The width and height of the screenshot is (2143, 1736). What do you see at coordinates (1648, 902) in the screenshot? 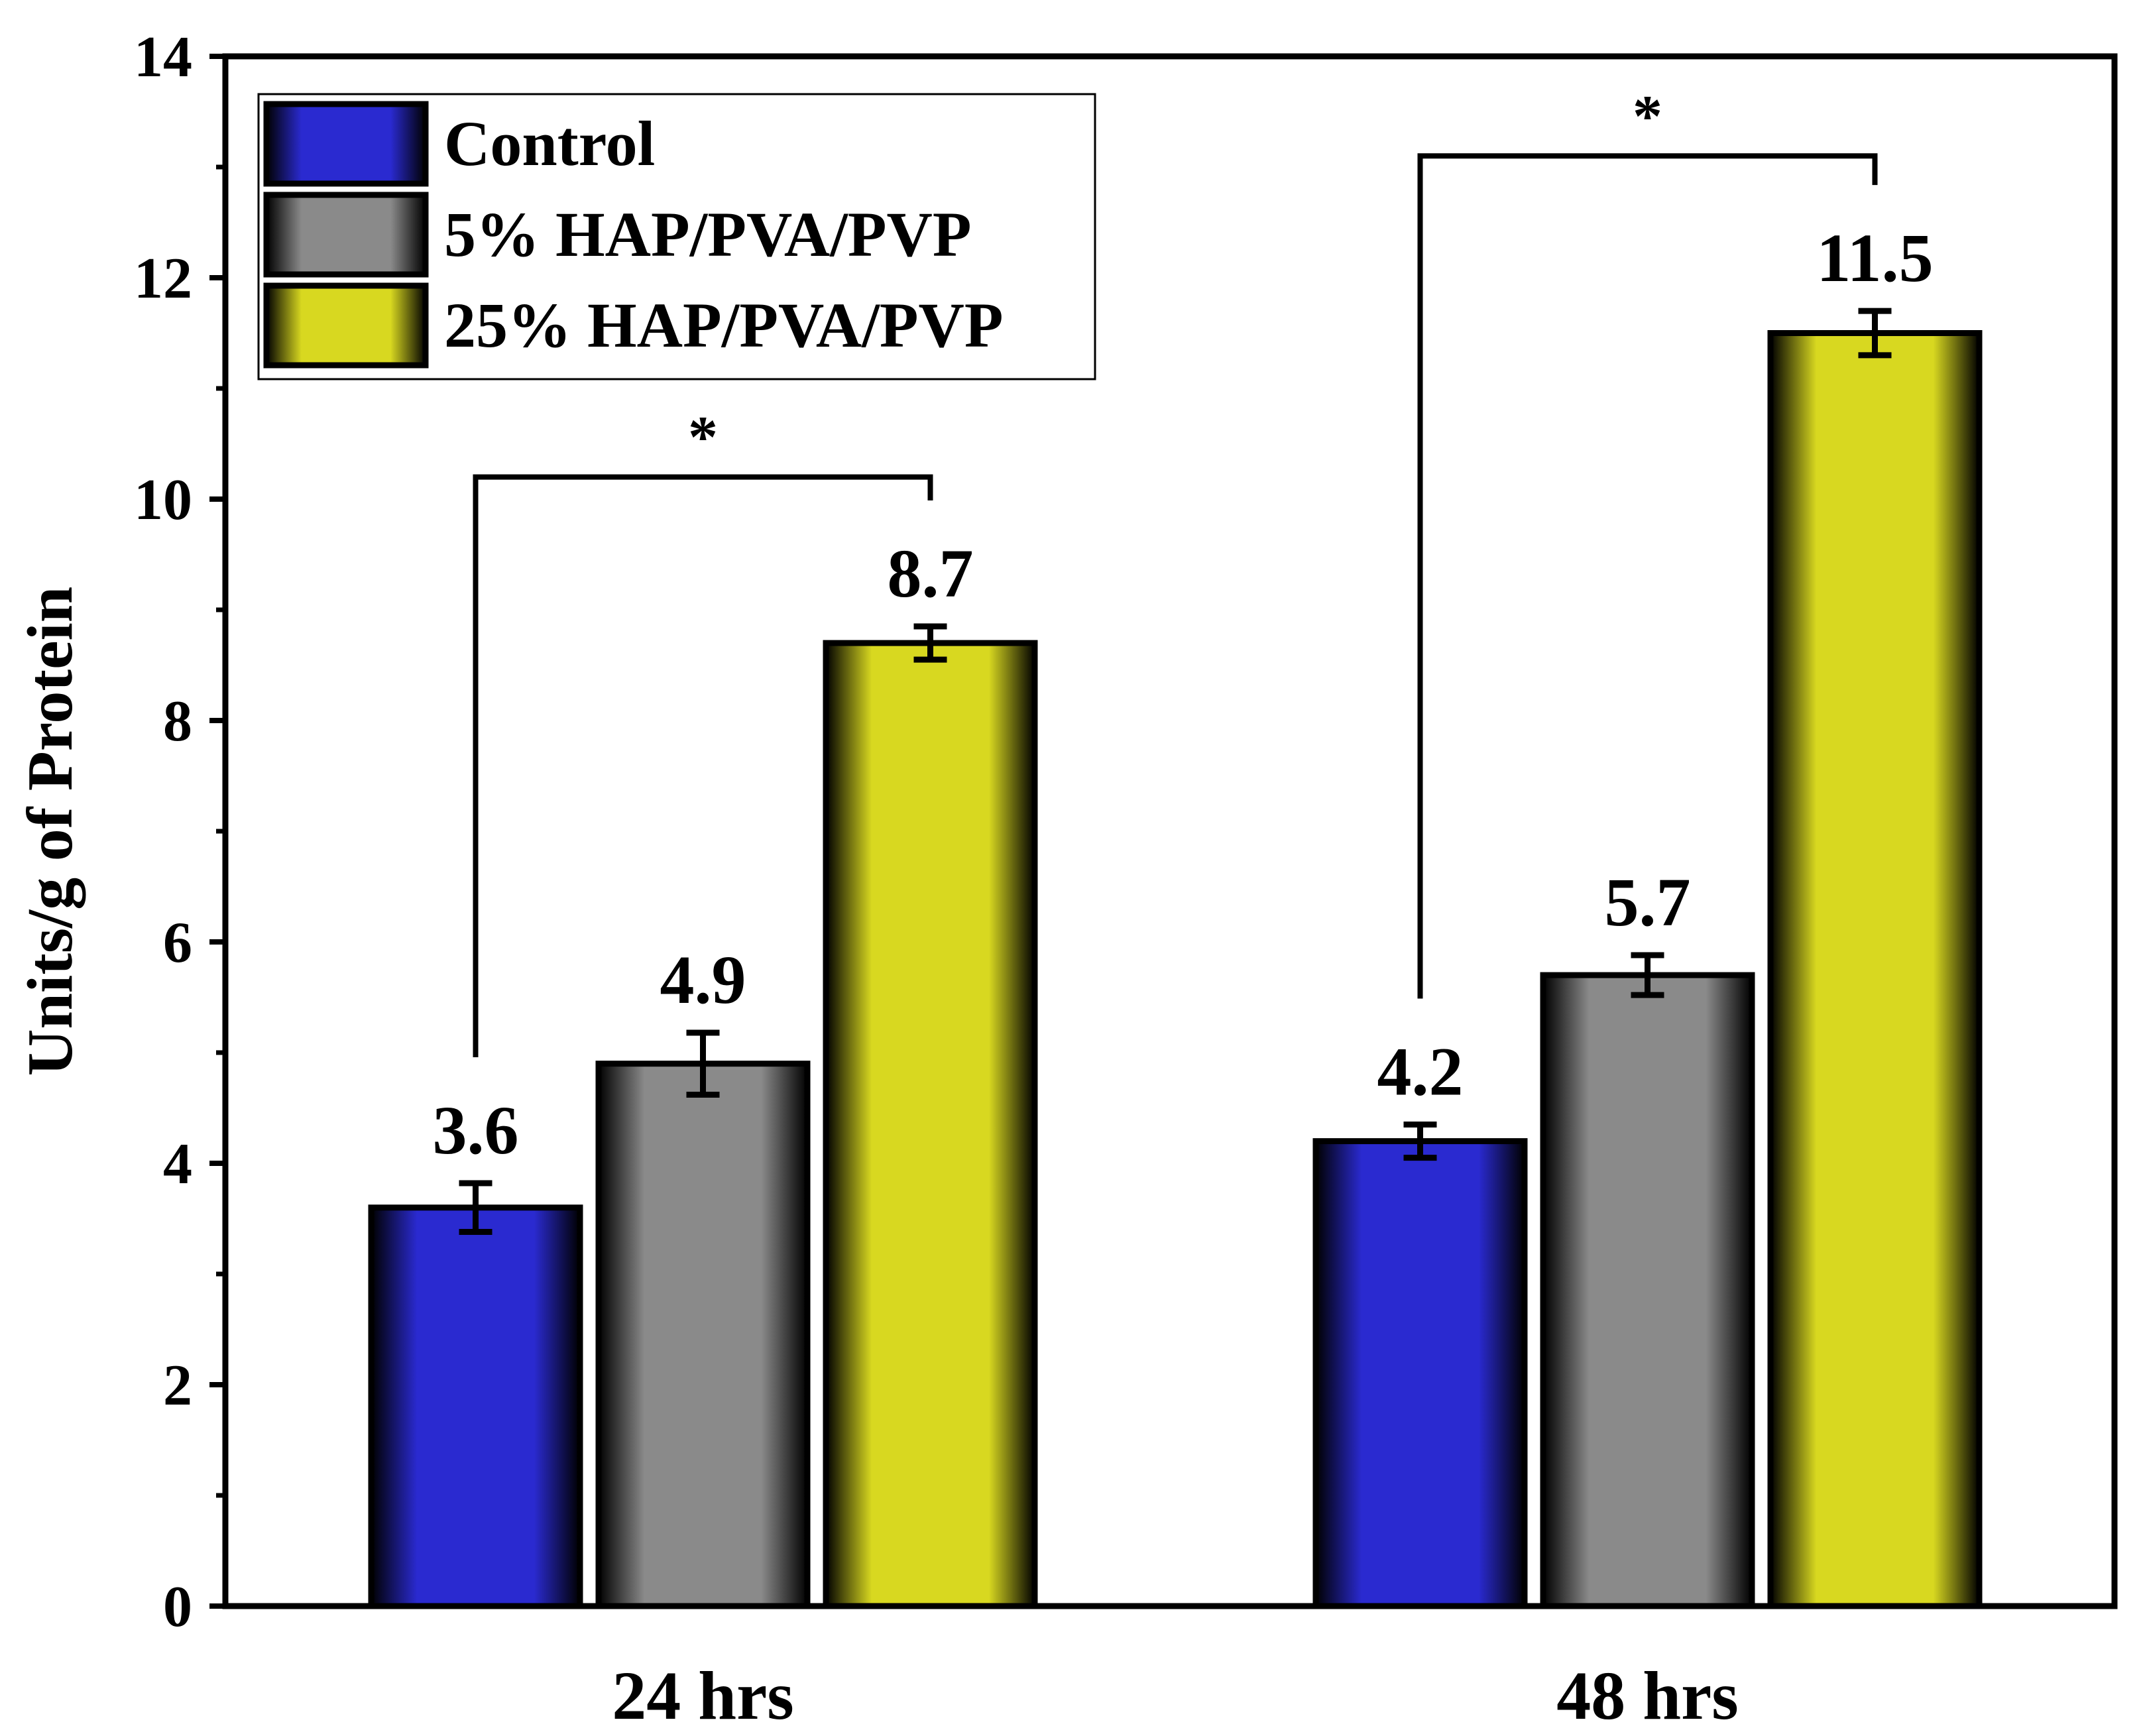
I see `data-label: 5.7` at bounding box center [1648, 902].